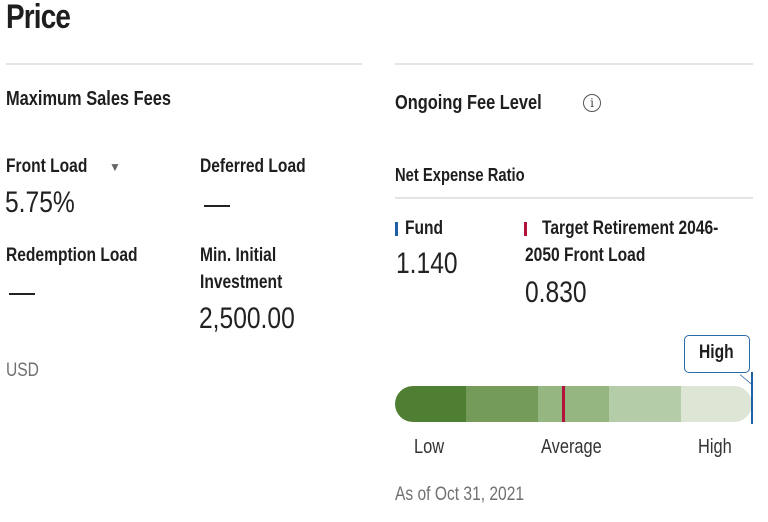 Image resolution: width=768 pixels, height=522 pixels. What do you see at coordinates (238, 255) in the screenshot?
I see `min-initial-investment-label-1: Min. Initial` at bounding box center [238, 255].